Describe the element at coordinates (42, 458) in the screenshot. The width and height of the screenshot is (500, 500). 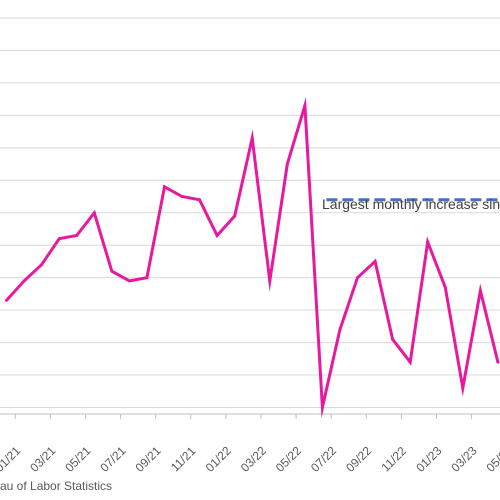
I see `x-tick-label: 03/21` at that location.